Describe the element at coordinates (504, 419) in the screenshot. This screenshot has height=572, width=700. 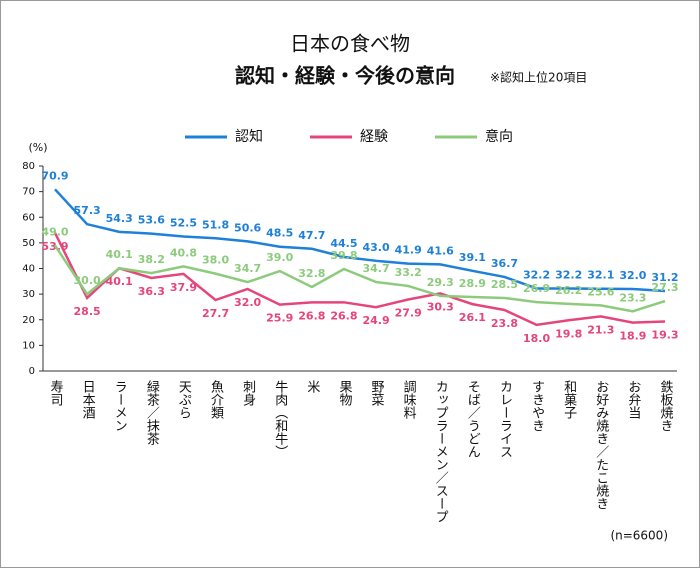
I see `x-tick-label: カレーライス` at that location.